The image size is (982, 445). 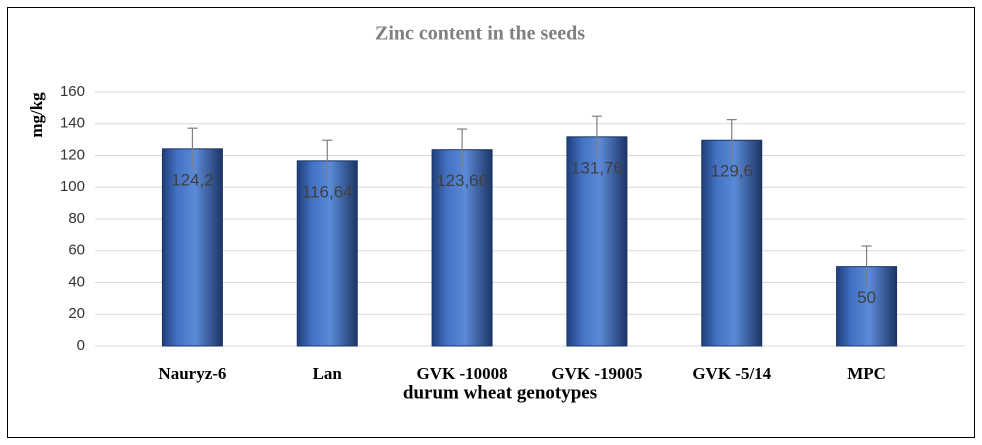 I want to click on y-tick-label: 40, so click(x=76, y=281).